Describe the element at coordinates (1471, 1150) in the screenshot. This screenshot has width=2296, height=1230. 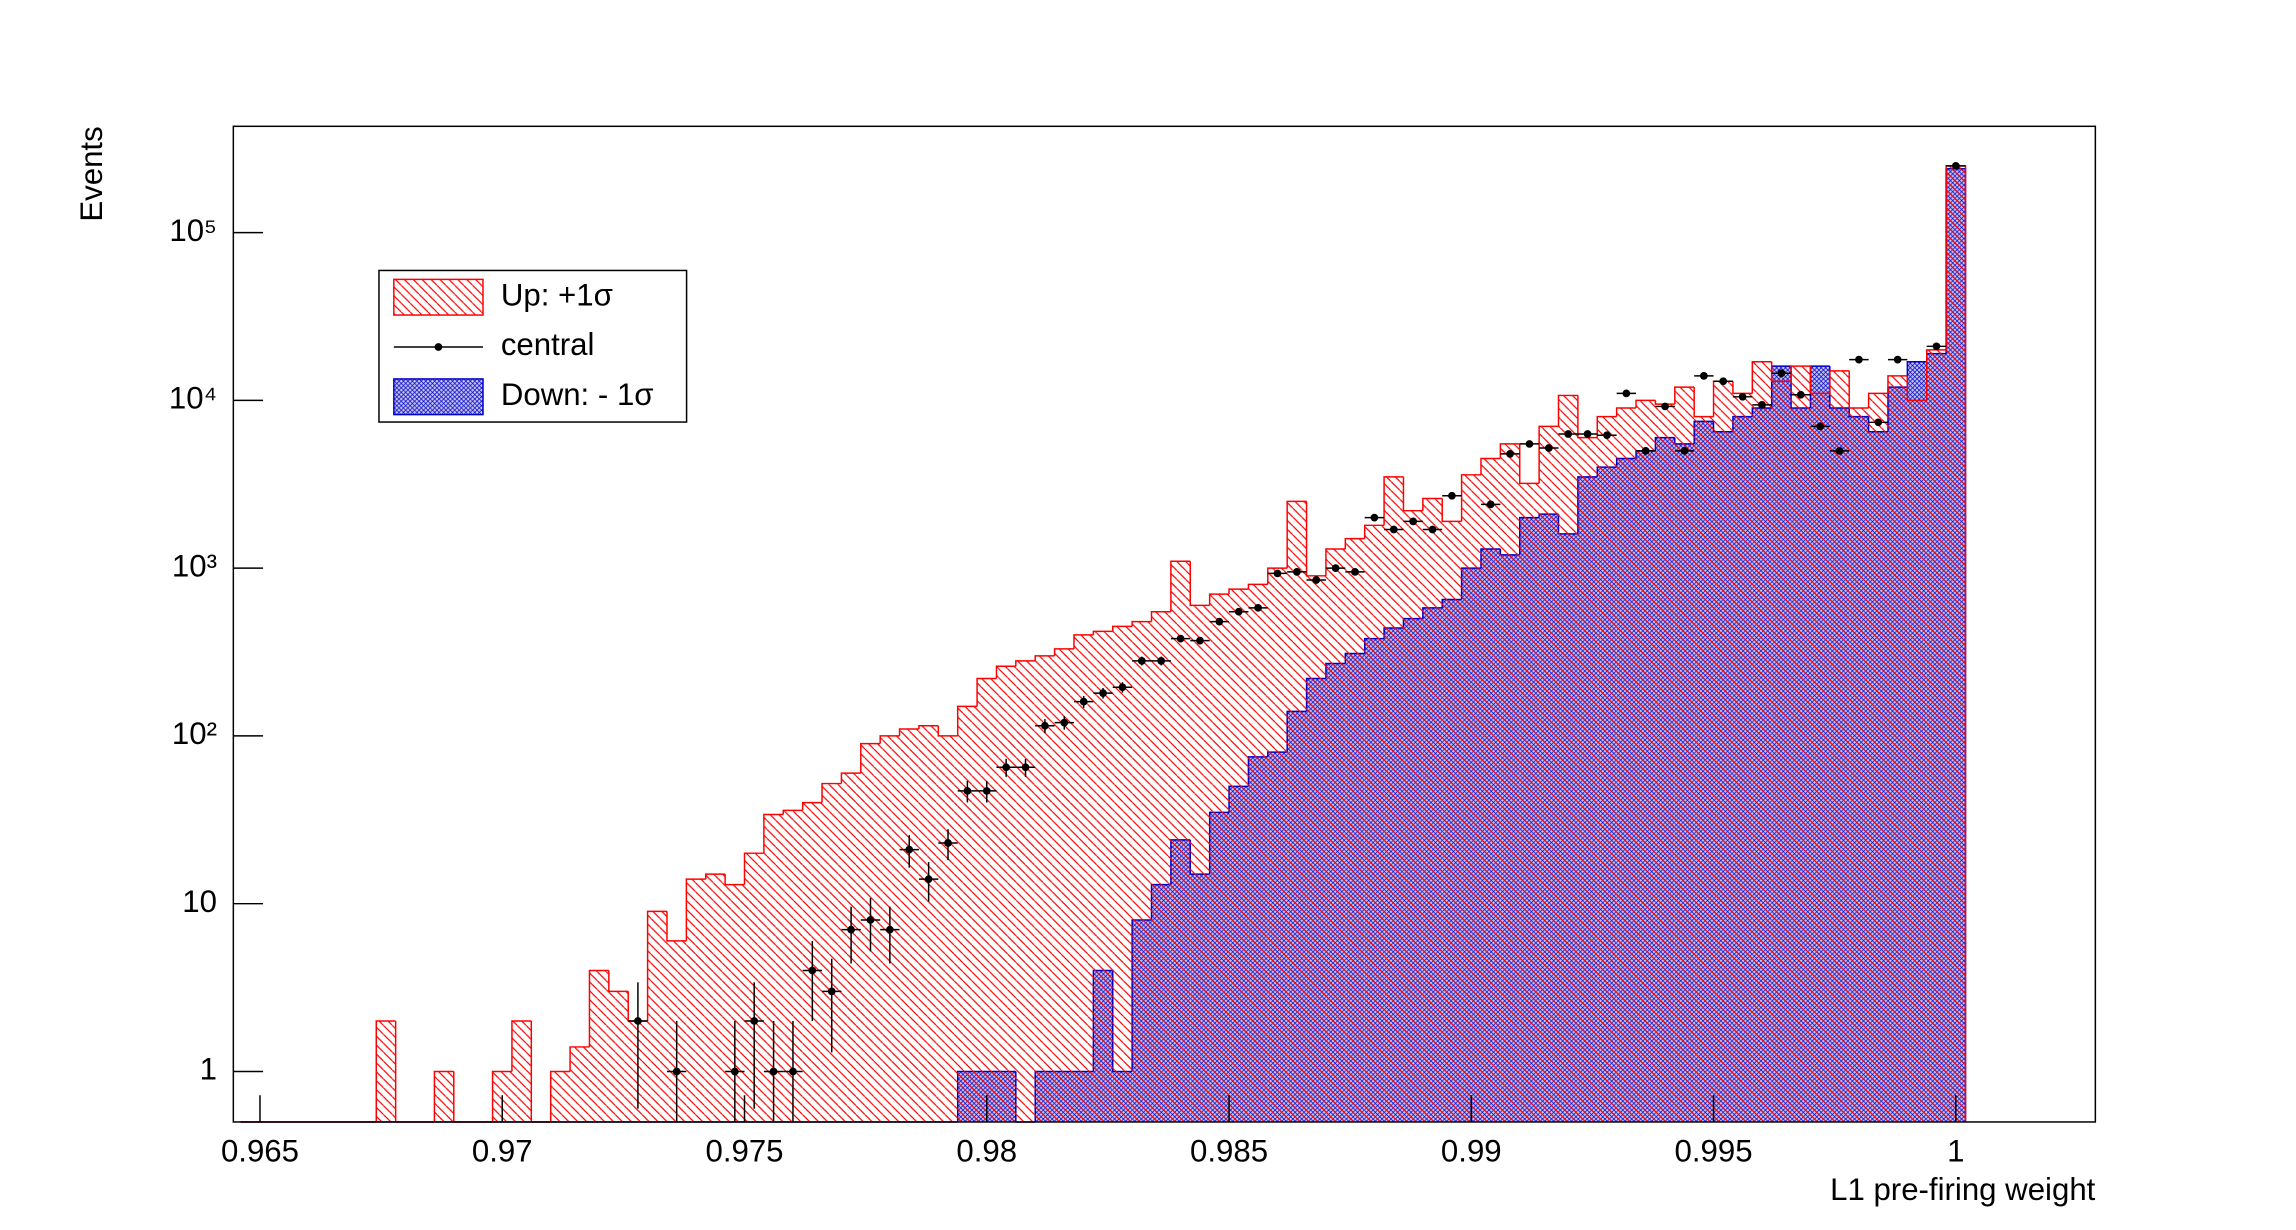
I see `x-tick-label: 0.99` at that location.